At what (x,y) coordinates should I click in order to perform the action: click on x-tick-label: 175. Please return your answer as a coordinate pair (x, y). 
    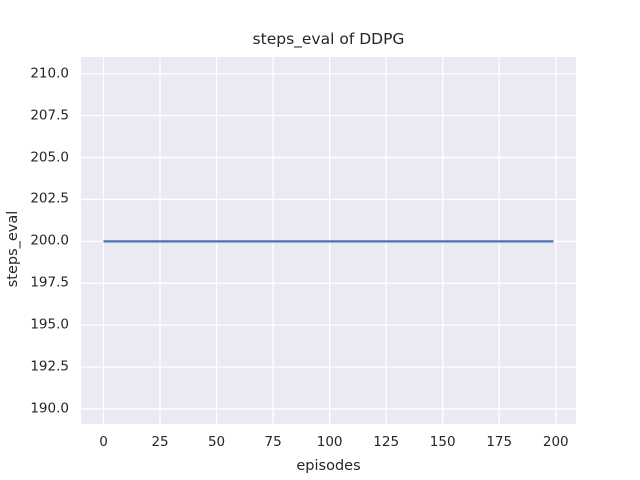
    Looking at the image, I should click on (499, 442).